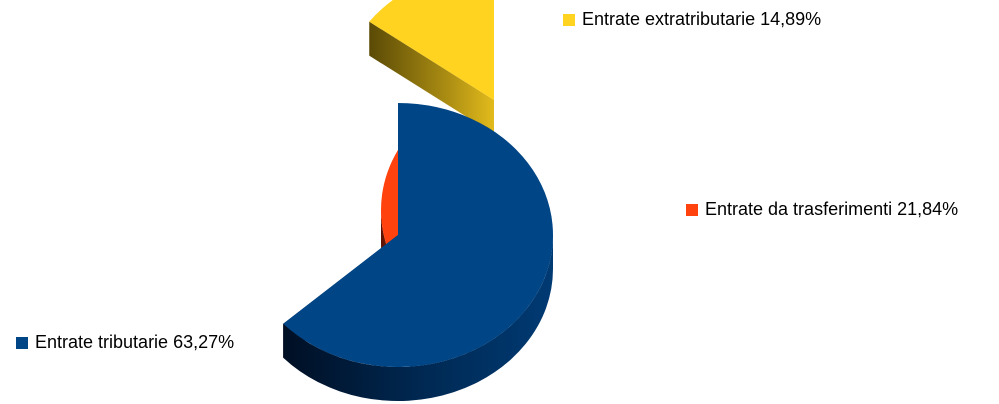 Image resolution: width=999 pixels, height=404 pixels. I want to click on legend-label: Entrate da trasferimenti 21,84%, so click(831, 209).